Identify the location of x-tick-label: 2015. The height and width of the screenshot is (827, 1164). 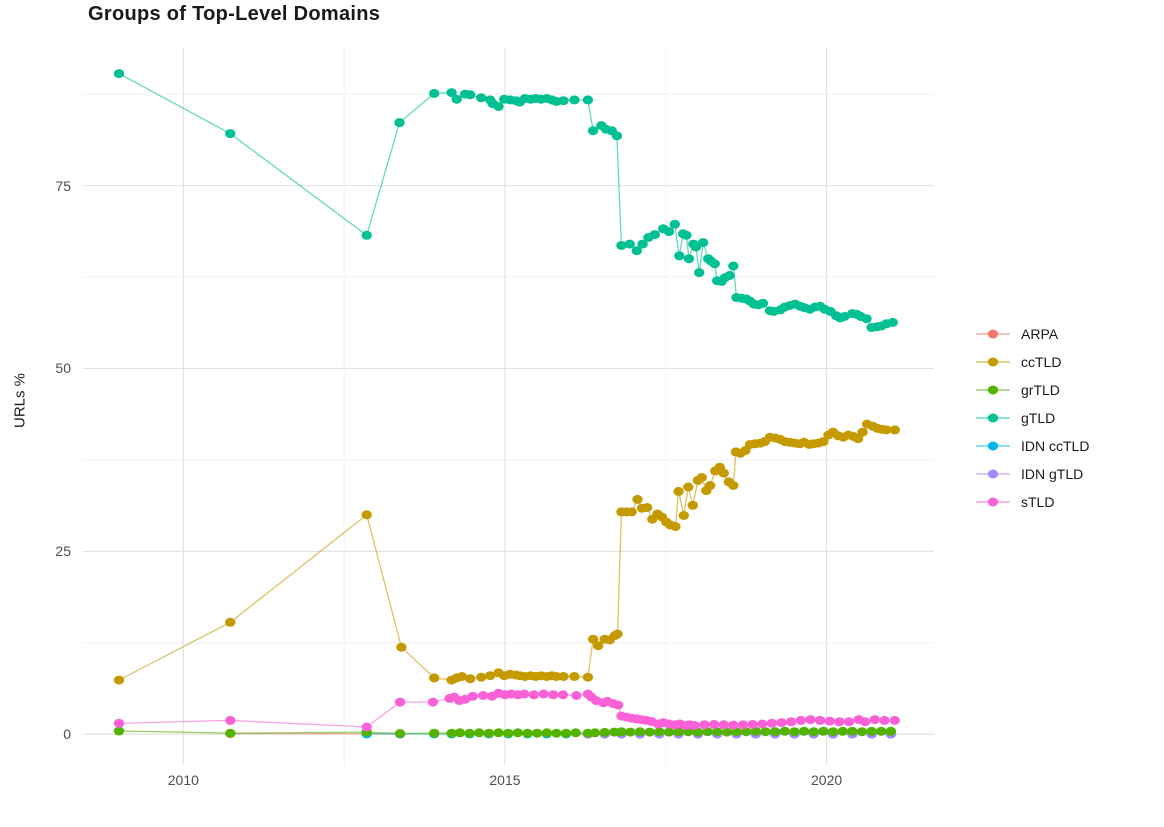
(505, 780).